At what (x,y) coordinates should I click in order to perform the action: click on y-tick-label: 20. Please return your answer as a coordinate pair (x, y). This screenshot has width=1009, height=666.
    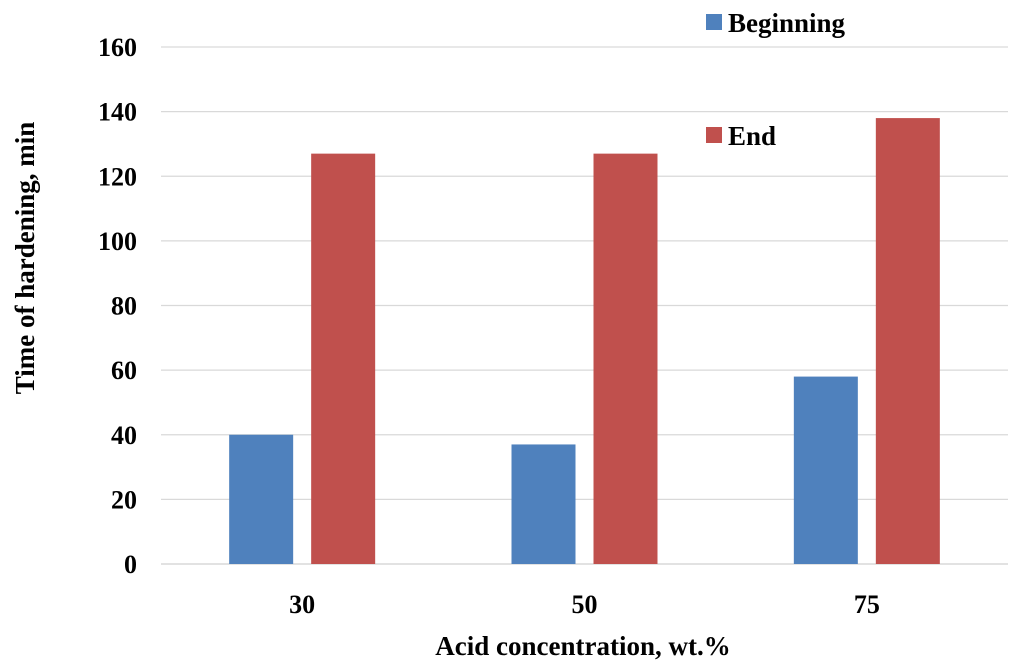
    Looking at the image, I should click on (124, 499).